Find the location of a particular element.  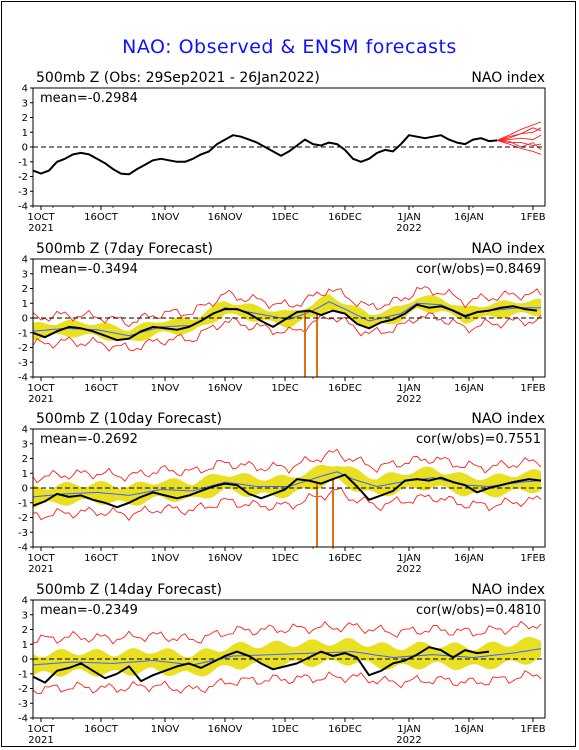

panel-heading: 500mb Z (Obs: 29Sep2021 - 26Jan2022) is located at coordinates (178, 78).